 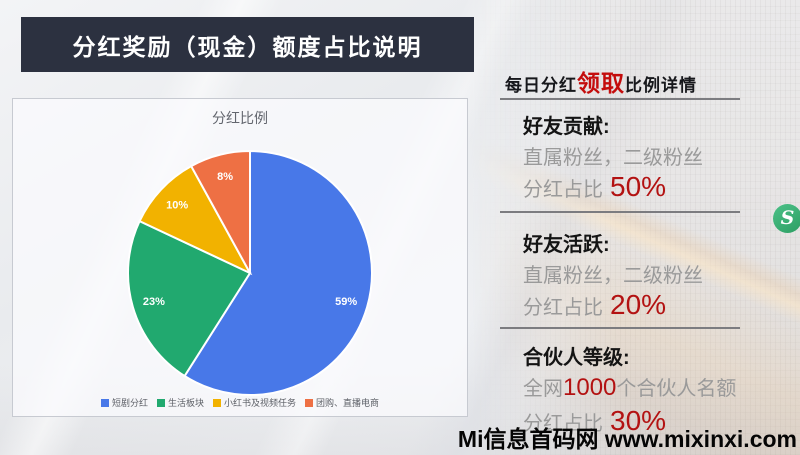 I want to click on legend-item: 小红书及视频任务, so click(x=254, y=402).